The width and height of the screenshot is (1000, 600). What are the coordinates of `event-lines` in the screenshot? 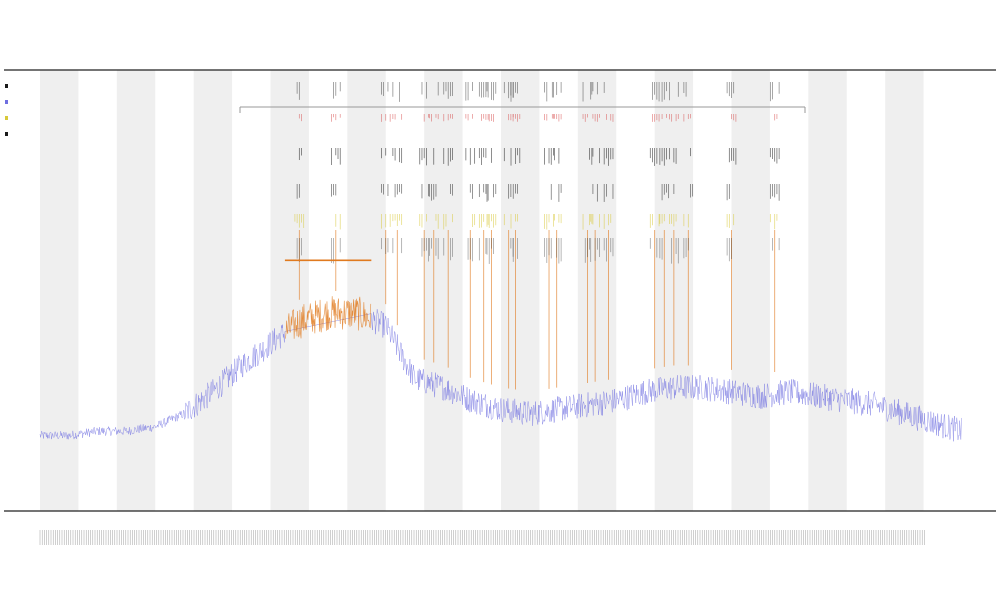 It's located at (537, 310).